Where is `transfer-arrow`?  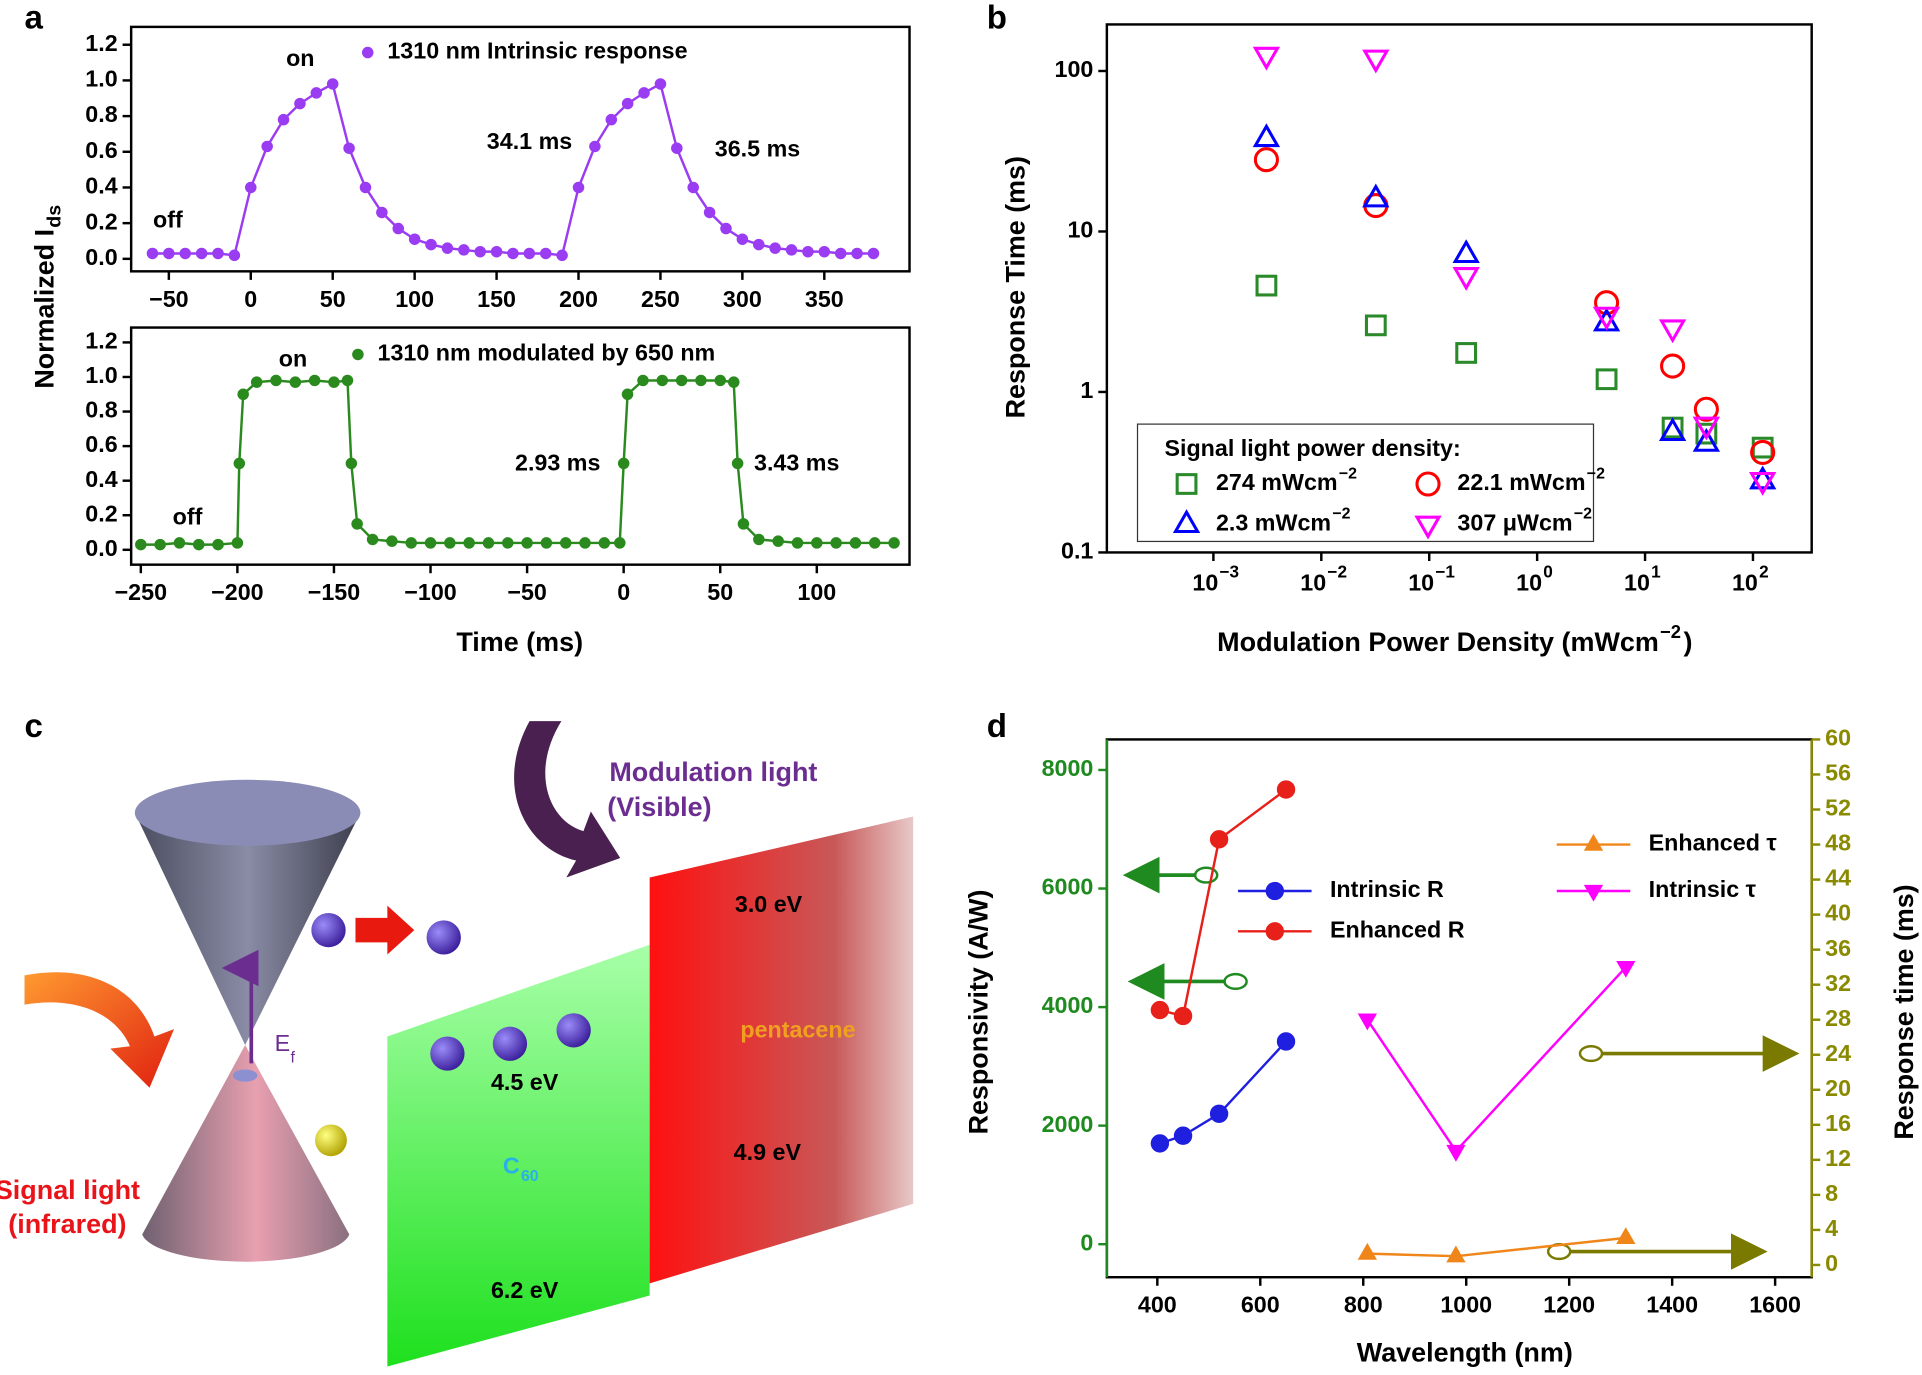
transfer-arrow is located at coordinates (385, 930).